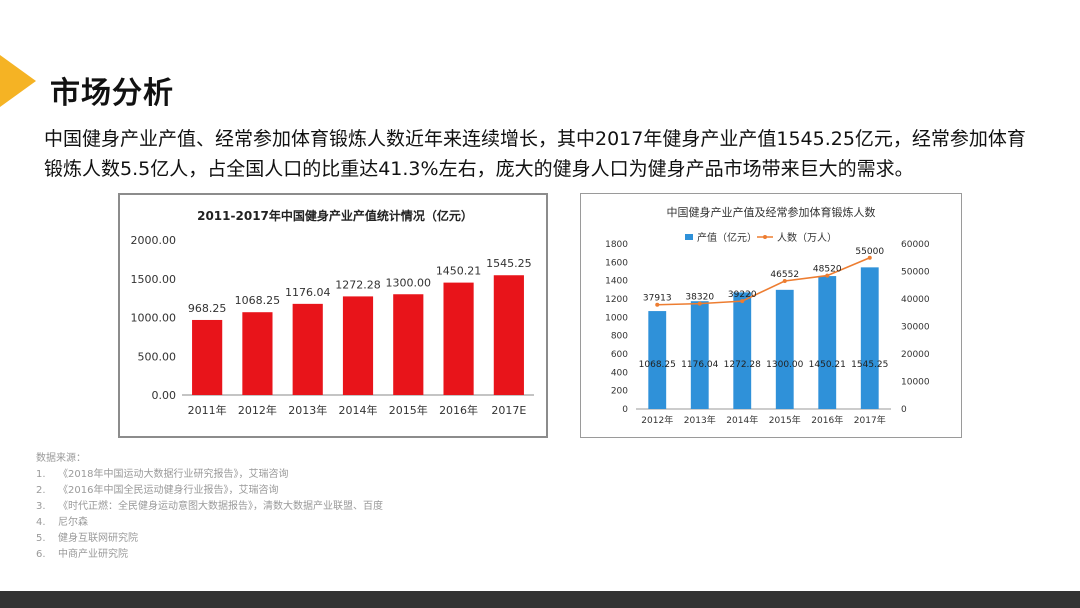 The height and width of the screenshot is (608, 1080). Describe the element at coordinates (41, 490) in the screenshot. I see `source-number: 2.` at that location.